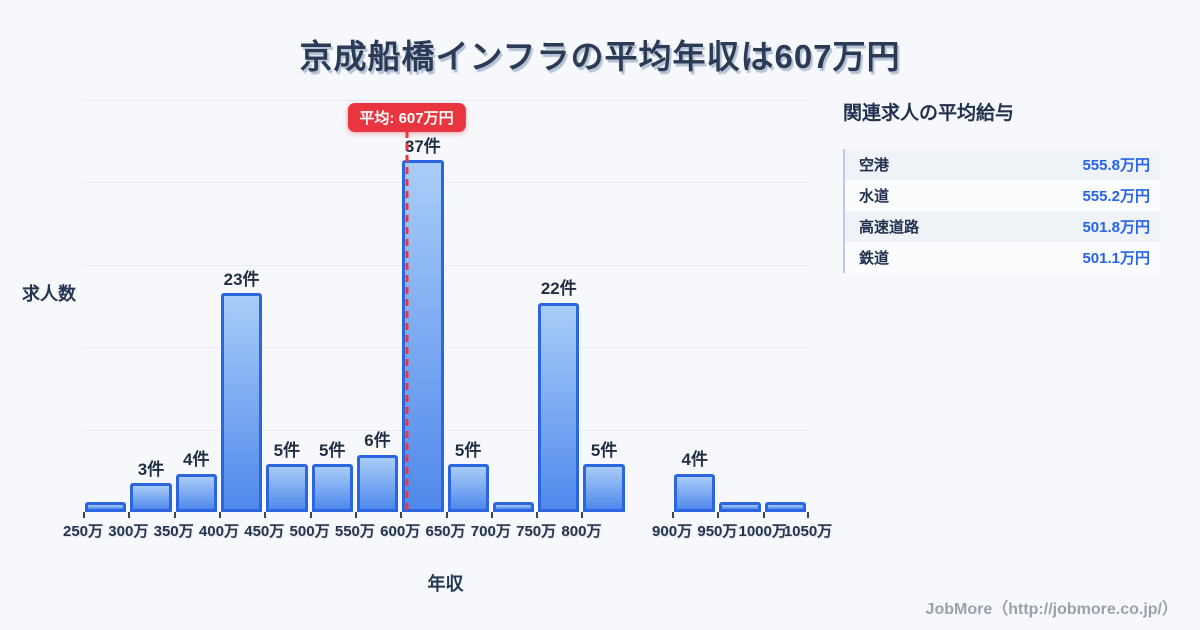 The image size is (1200, 630). What do you see at coordinates (264, 531) in the screenshot?
I see `x-axis-tick-label: 450万` at bounding box center [264, 531].